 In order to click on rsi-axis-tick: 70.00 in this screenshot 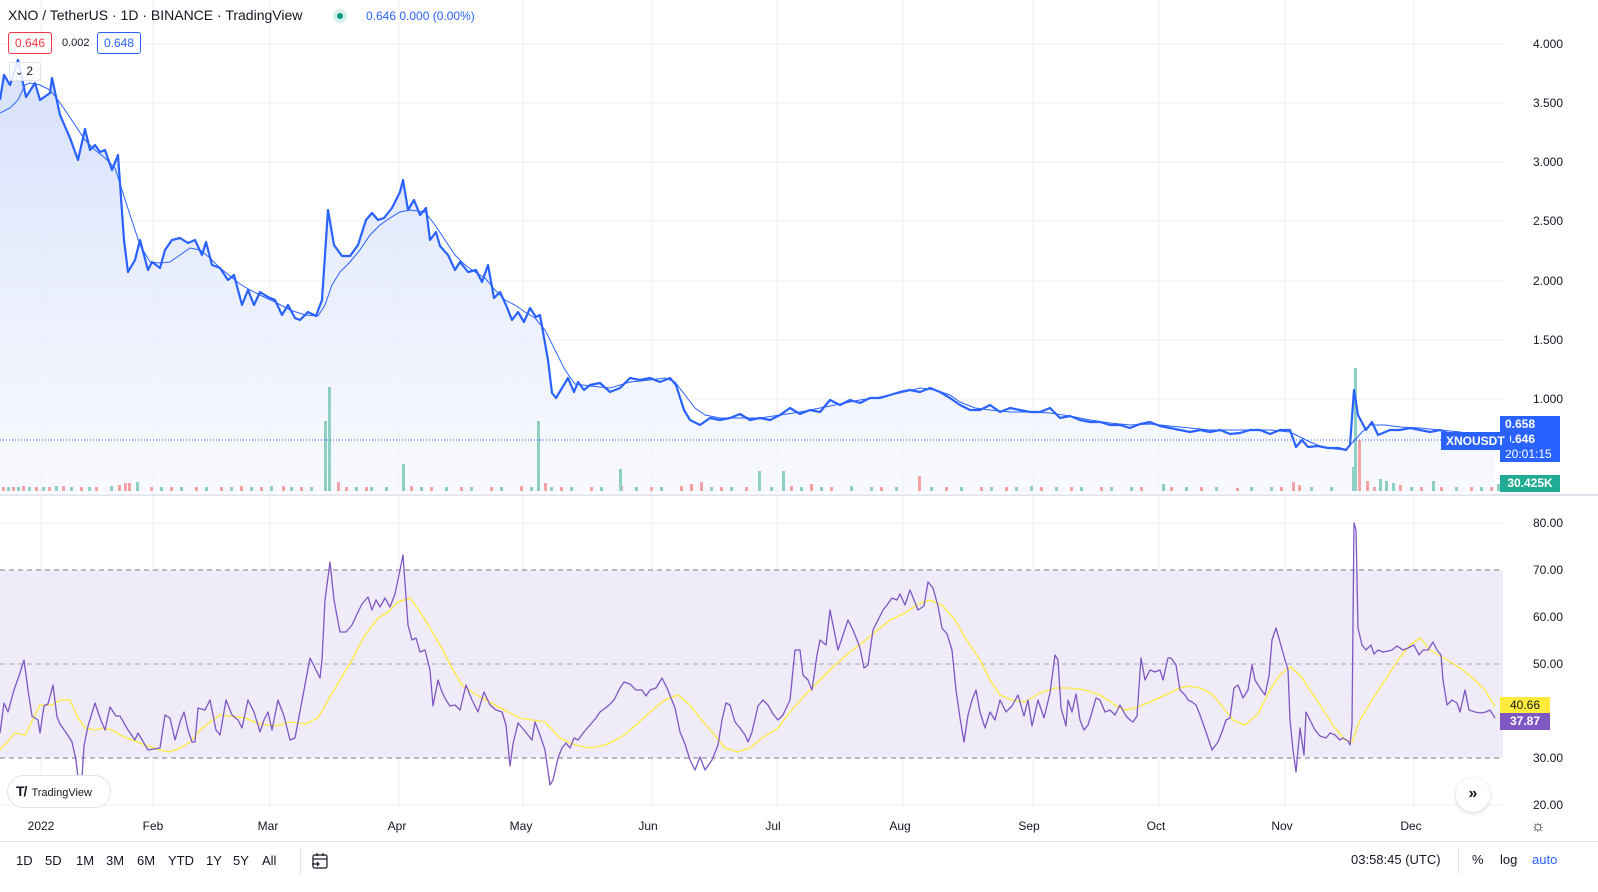, I will do `click(1547, 570)`.